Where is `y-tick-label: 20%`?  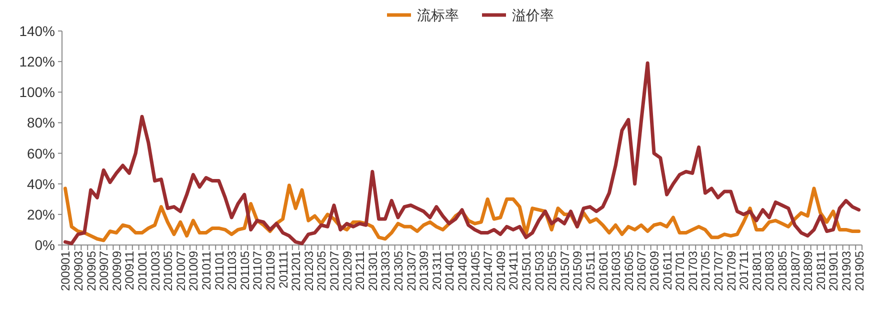 y-tick-label: 20% is located at coordinates (40, 214).